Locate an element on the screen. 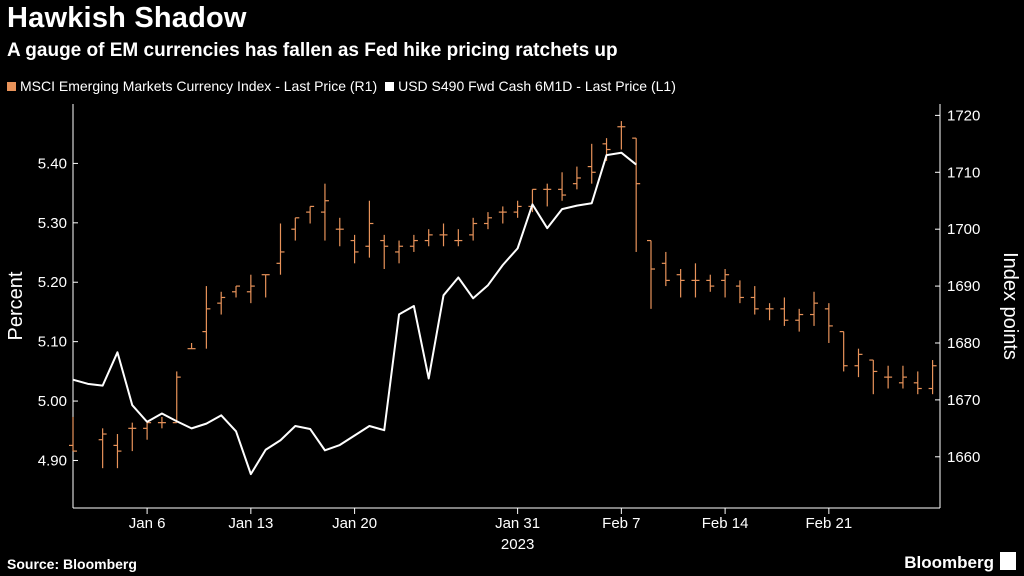  left-axis-title: Percent is located at coordinates (16, 305).